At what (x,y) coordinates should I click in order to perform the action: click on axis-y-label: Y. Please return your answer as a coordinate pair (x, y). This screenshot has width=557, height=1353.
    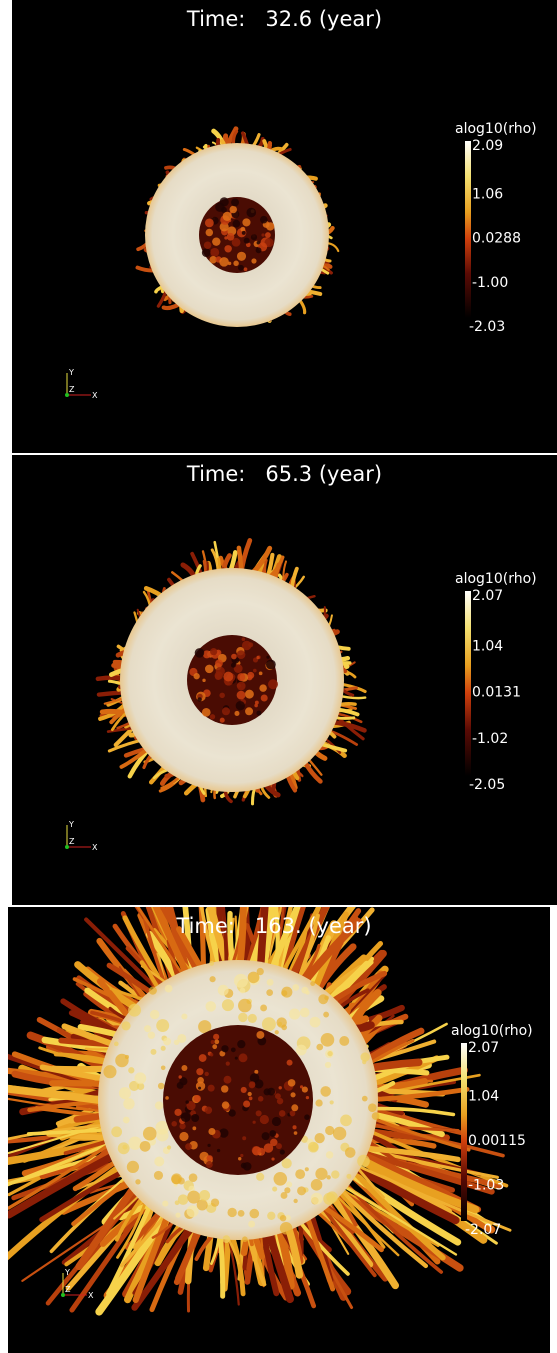
    Looking at the image, I should click on (67, 1272).